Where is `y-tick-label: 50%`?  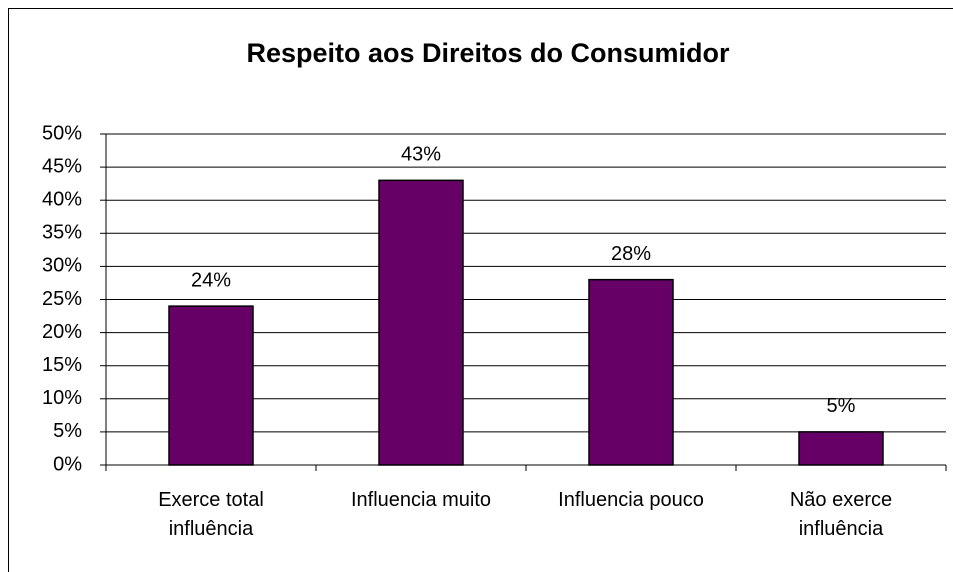 y-tick-label: 50% is located at coordinates (62, 133).